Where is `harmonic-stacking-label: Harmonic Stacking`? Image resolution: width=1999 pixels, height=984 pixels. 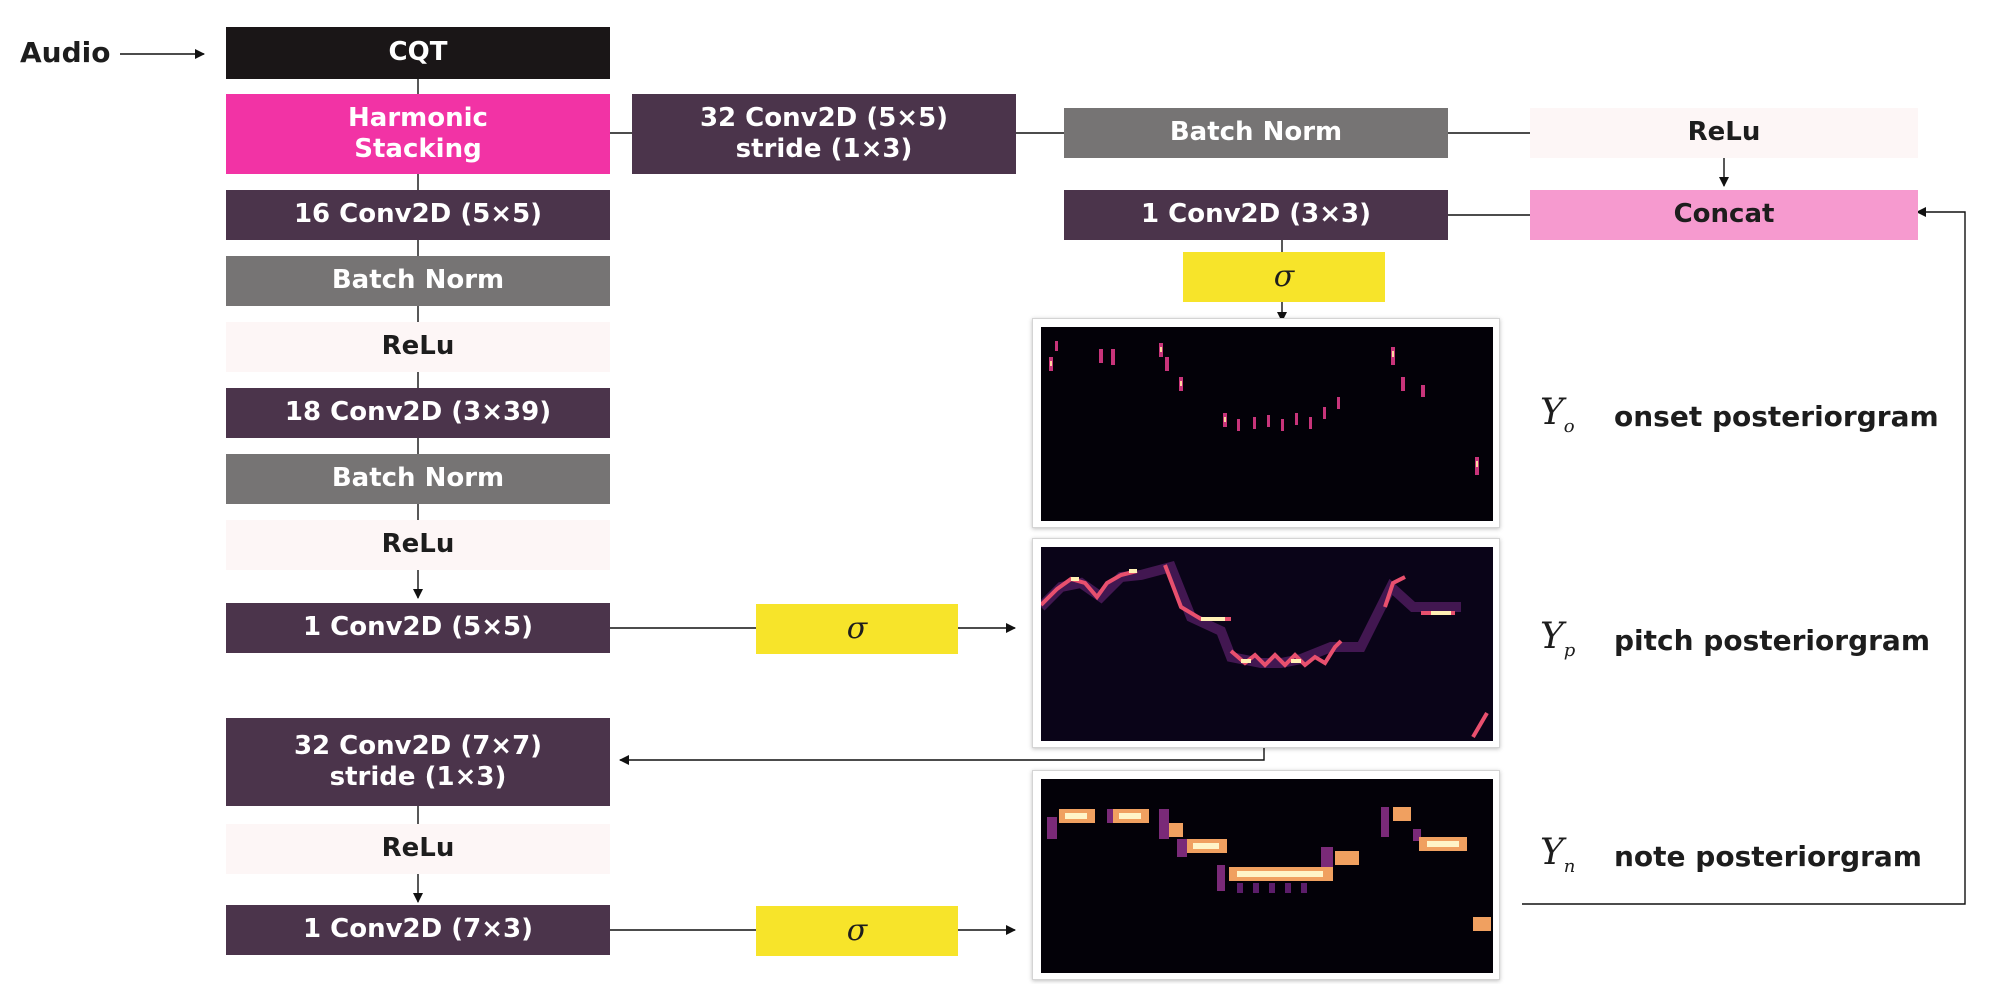
harmonic-stacking-label: Harmonic Stacking is located at coordinates (418, 133).